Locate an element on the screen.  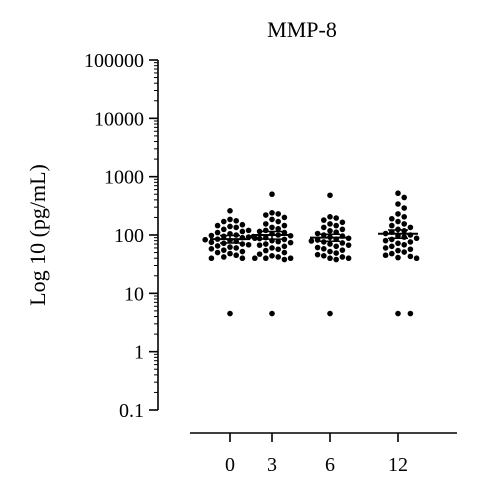
y-axis-label: Log 10 (pg/mL) is located at coordinates (37, 235).